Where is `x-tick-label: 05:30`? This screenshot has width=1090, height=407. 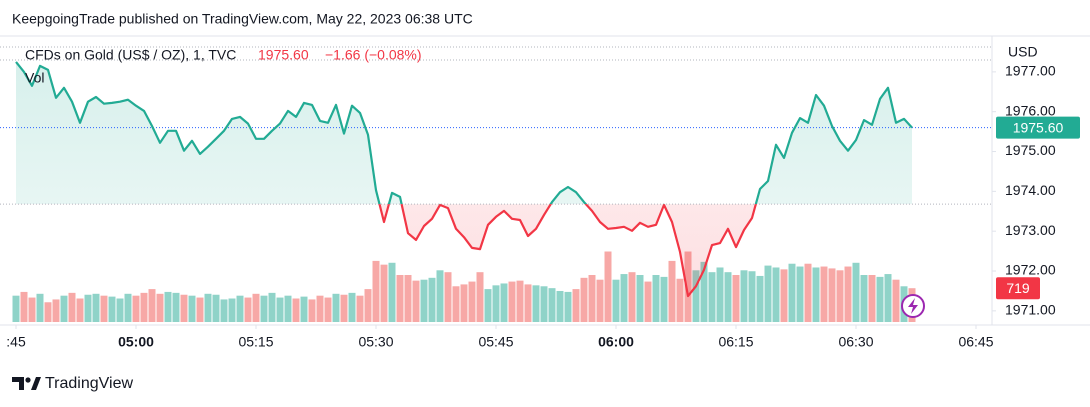
x-tick-label: 05:30 is located at coordinates (375, 342).